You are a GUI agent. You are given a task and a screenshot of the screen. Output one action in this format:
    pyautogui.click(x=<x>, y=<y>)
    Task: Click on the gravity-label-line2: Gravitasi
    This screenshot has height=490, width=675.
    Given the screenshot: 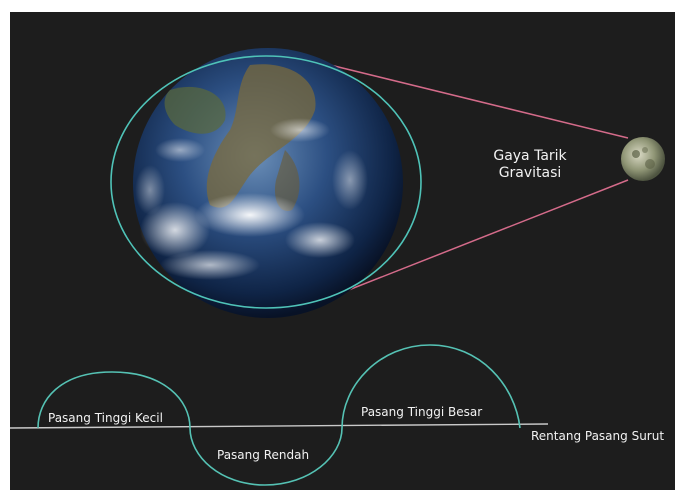 What is the action you would take?
    pyautogui.click(x=530, y=172)
    